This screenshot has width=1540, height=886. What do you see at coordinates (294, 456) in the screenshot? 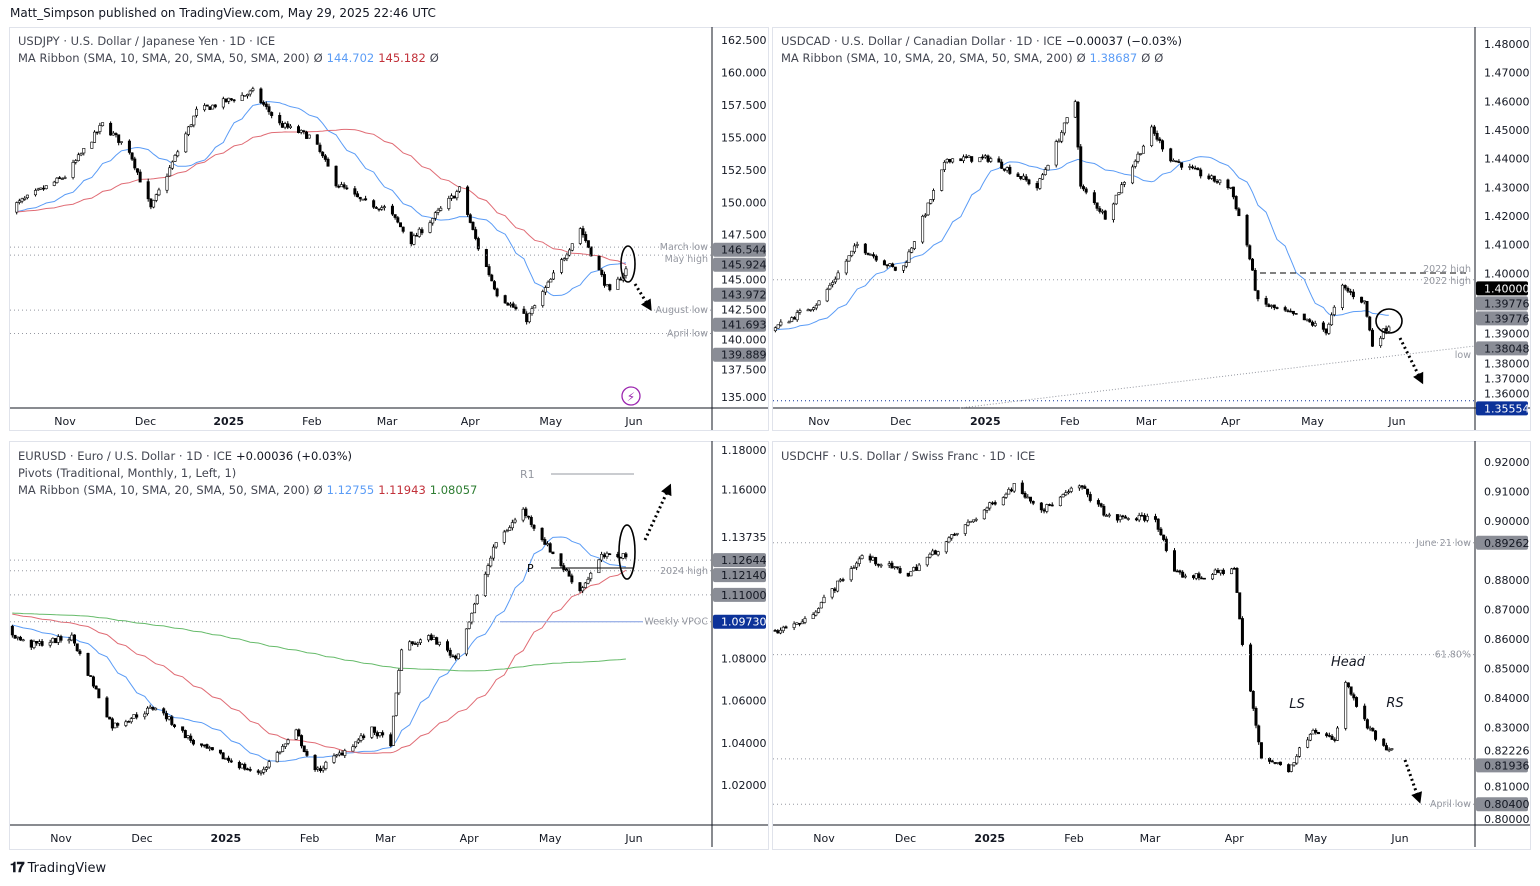
I see `change-value: +0.00036 (+0.03%)` at bounding box center [294, 456].